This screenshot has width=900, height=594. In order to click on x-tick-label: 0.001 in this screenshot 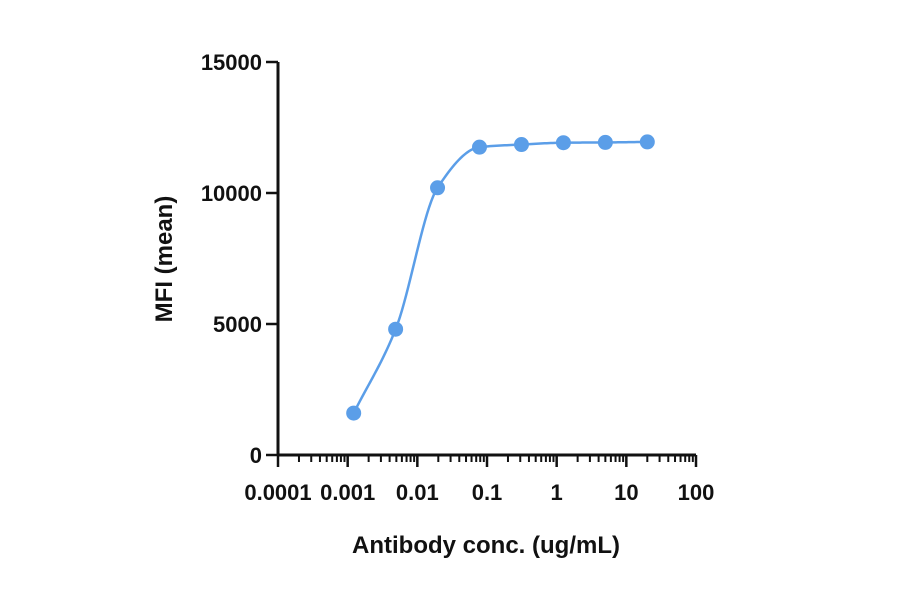, I will do `click(347, 492)`.